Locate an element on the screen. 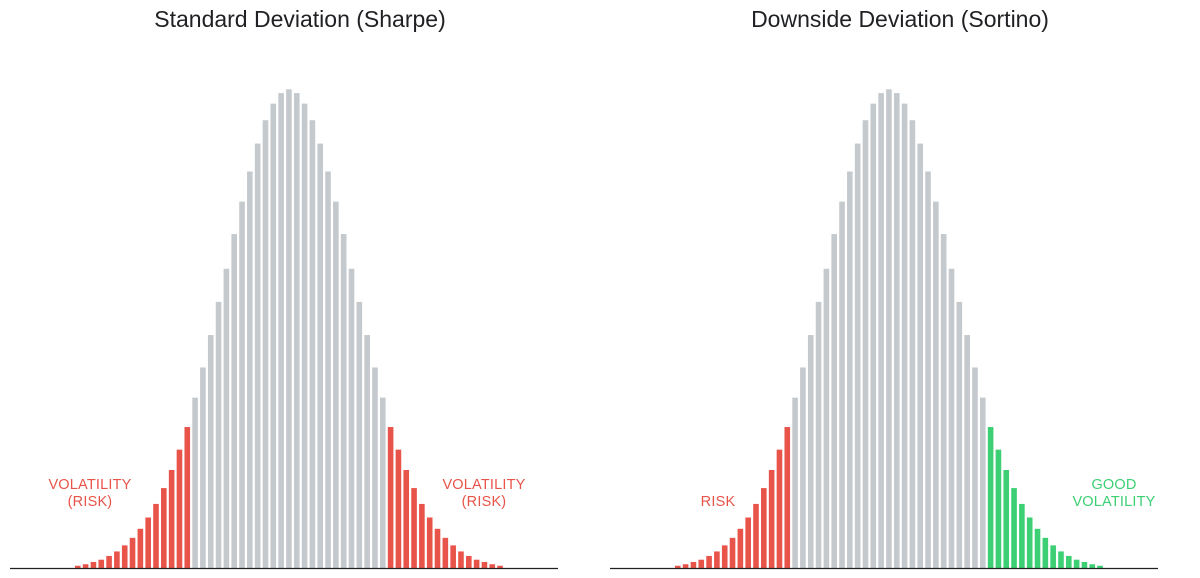 The height and width of the screenshot is (578, 1200). sharpe-chart-title: Standard Deviation (Sharpe) is located at coordinates (300, 19).